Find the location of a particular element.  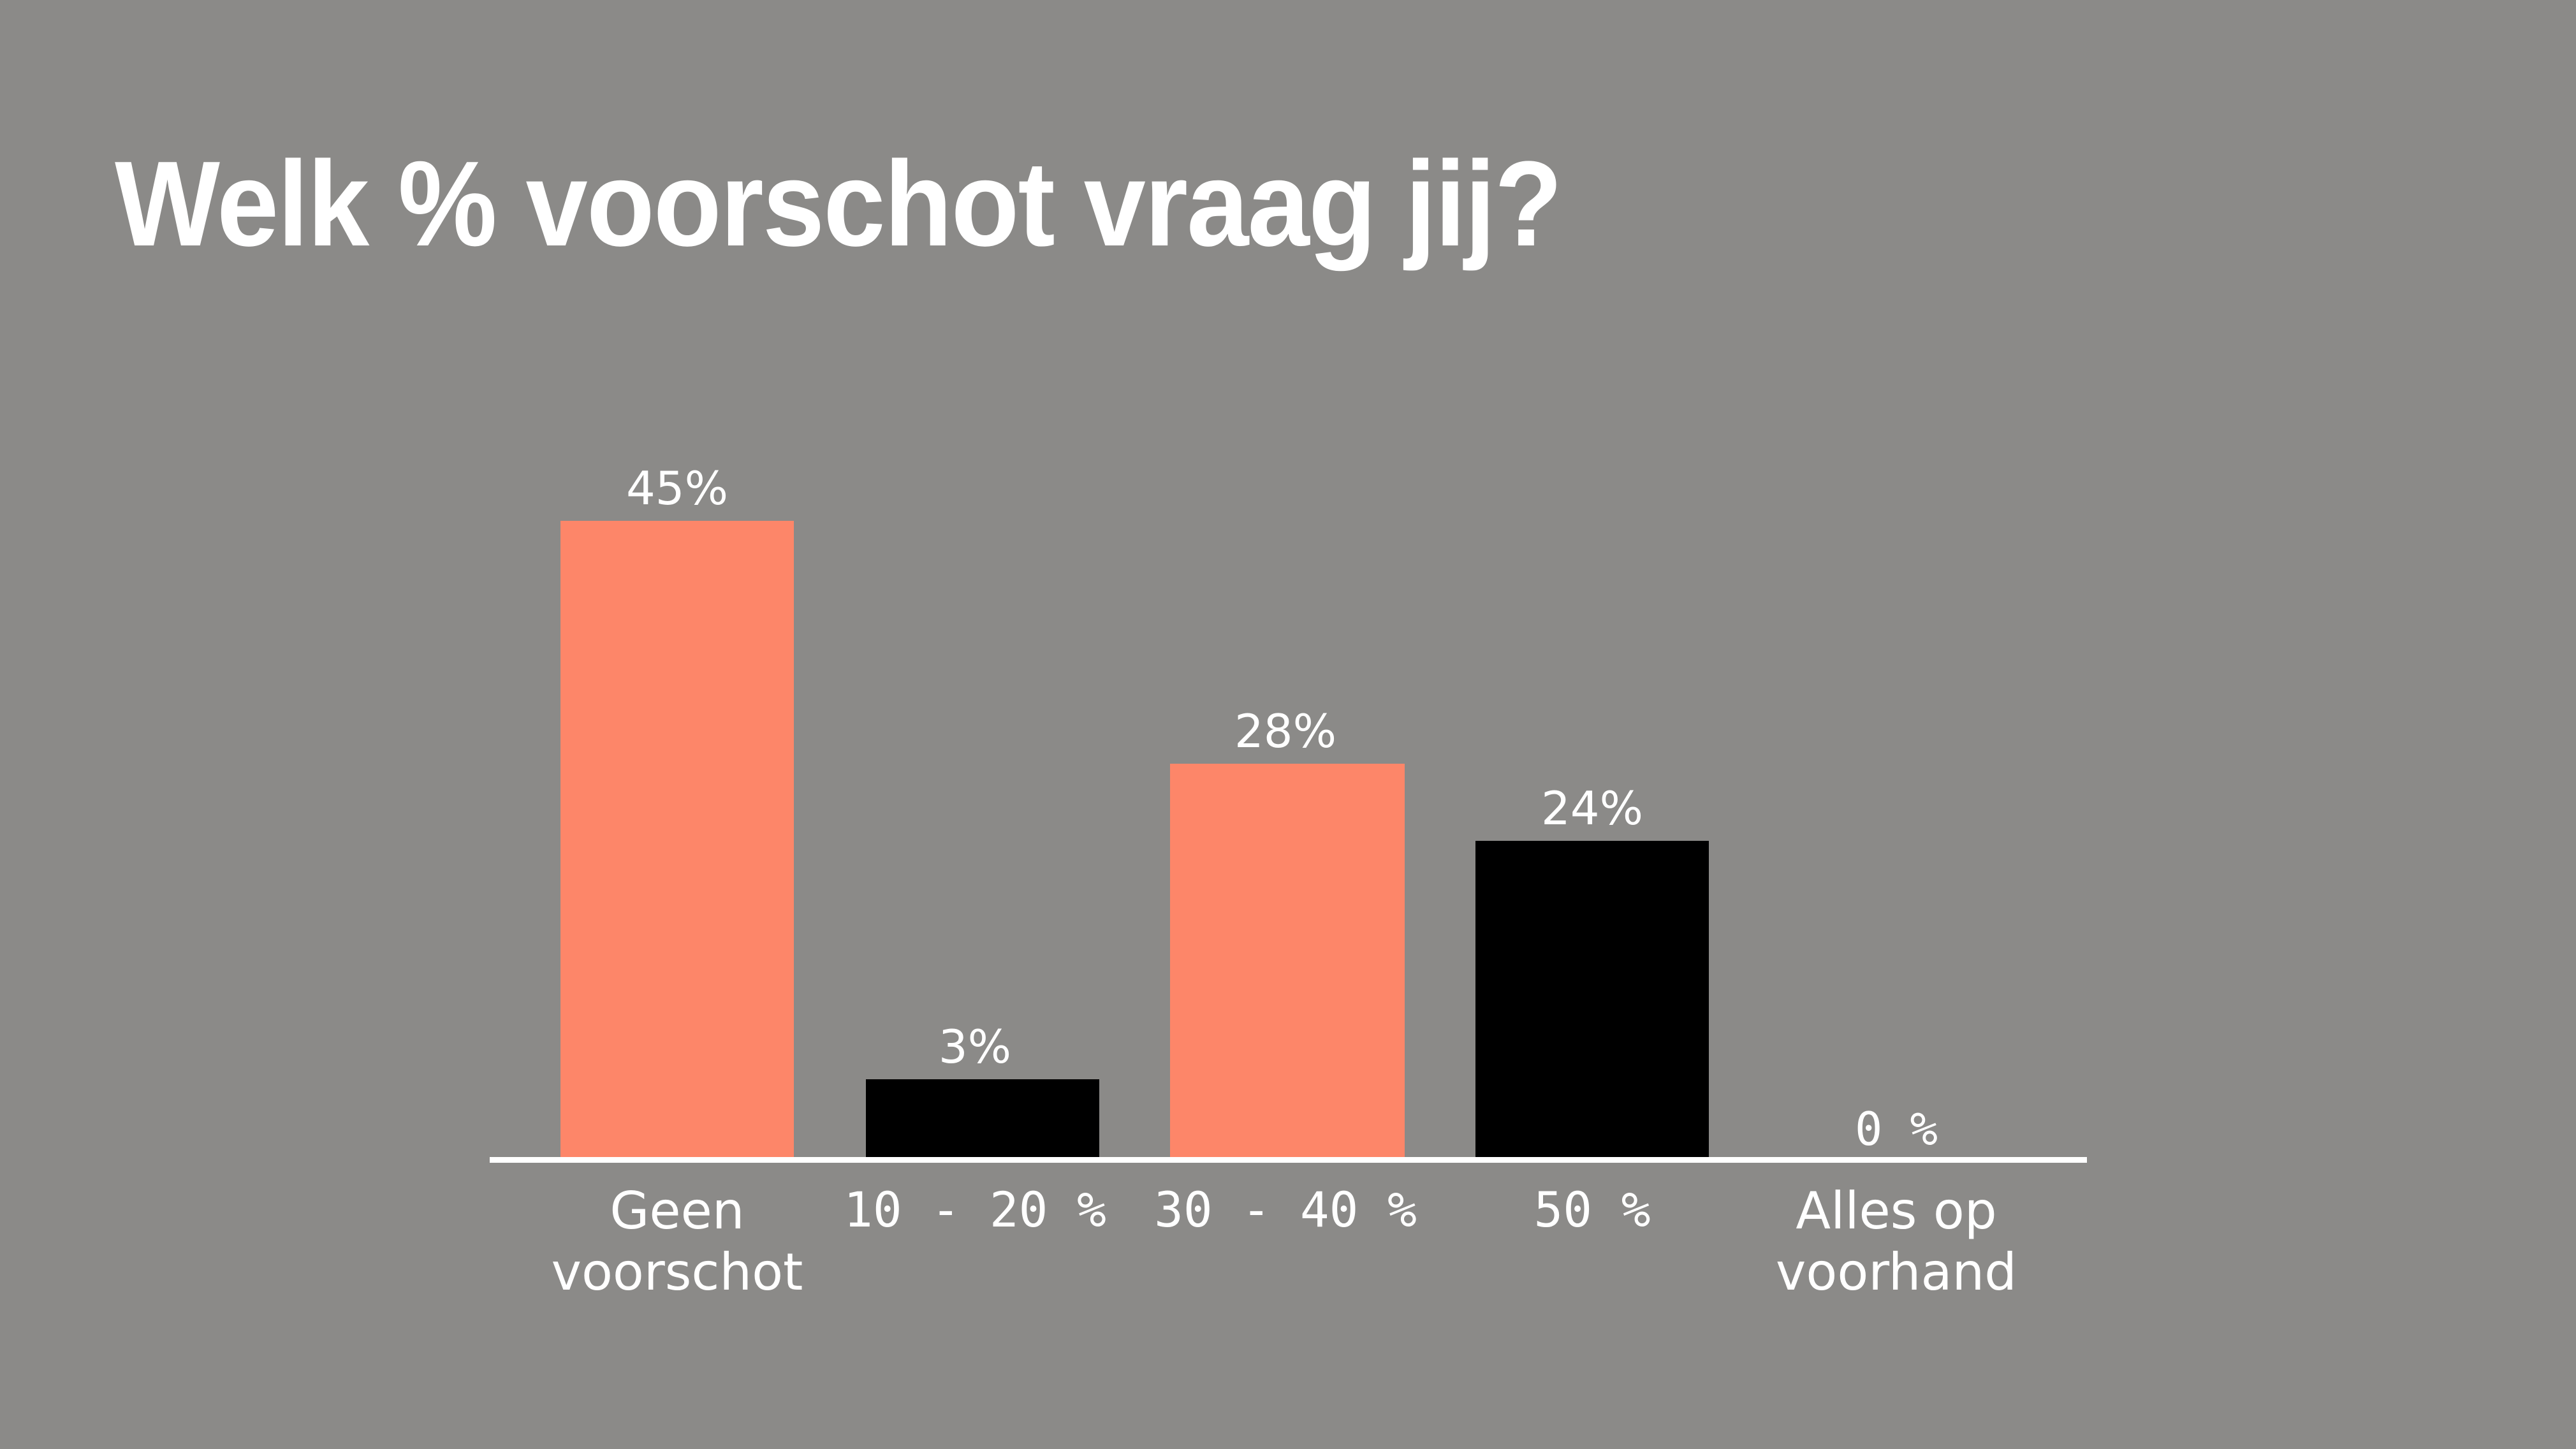

value-label-50: 24% is located at coordinates (1592, 808).